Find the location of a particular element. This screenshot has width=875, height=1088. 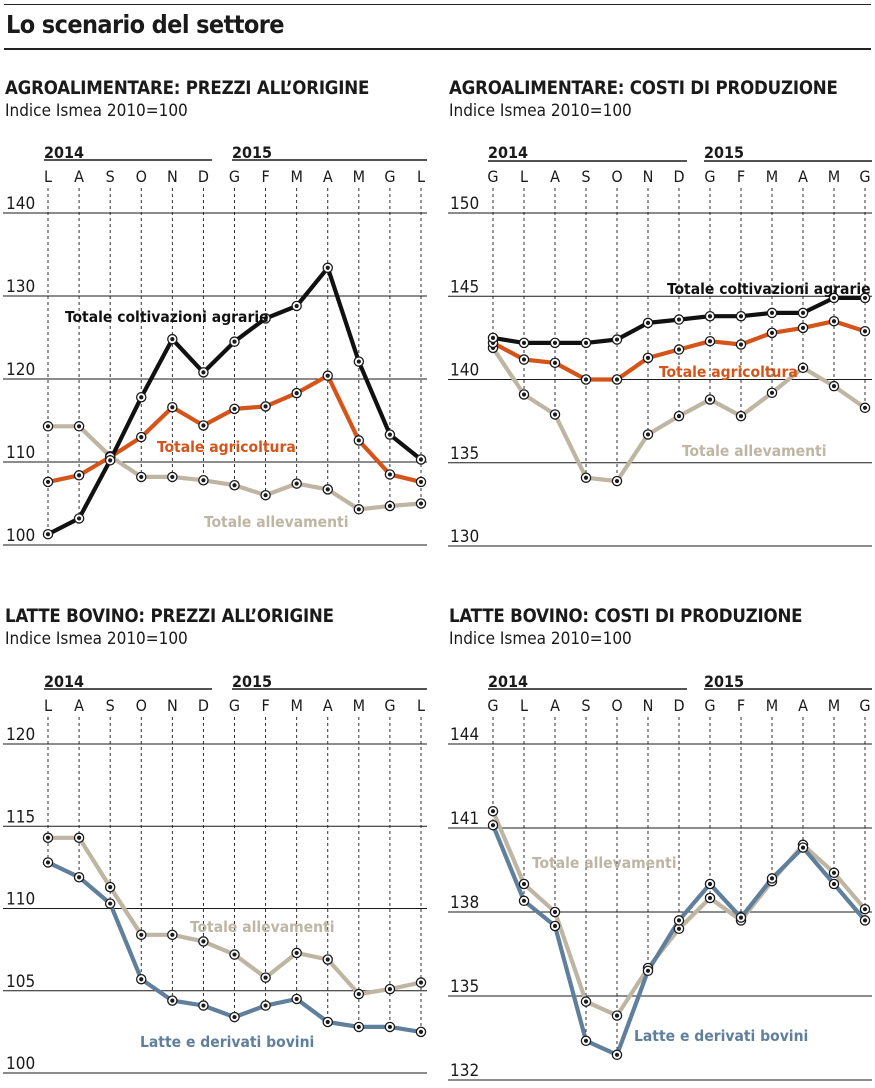

series-line is located at coordinates (679, 913).